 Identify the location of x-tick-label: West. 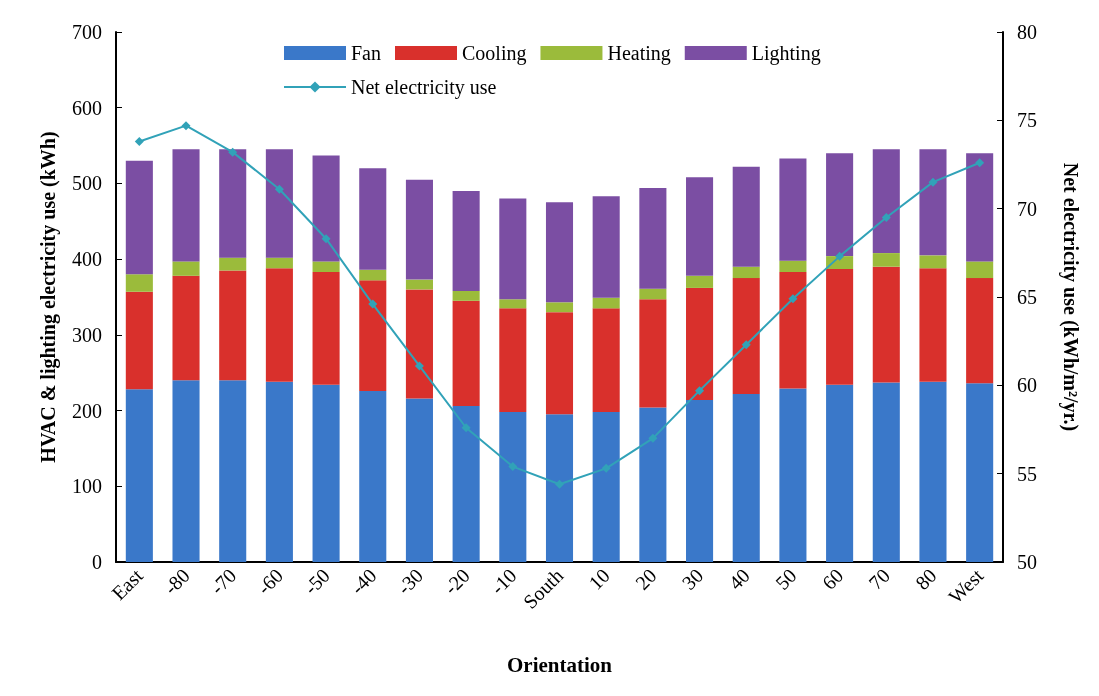
(965, 585).